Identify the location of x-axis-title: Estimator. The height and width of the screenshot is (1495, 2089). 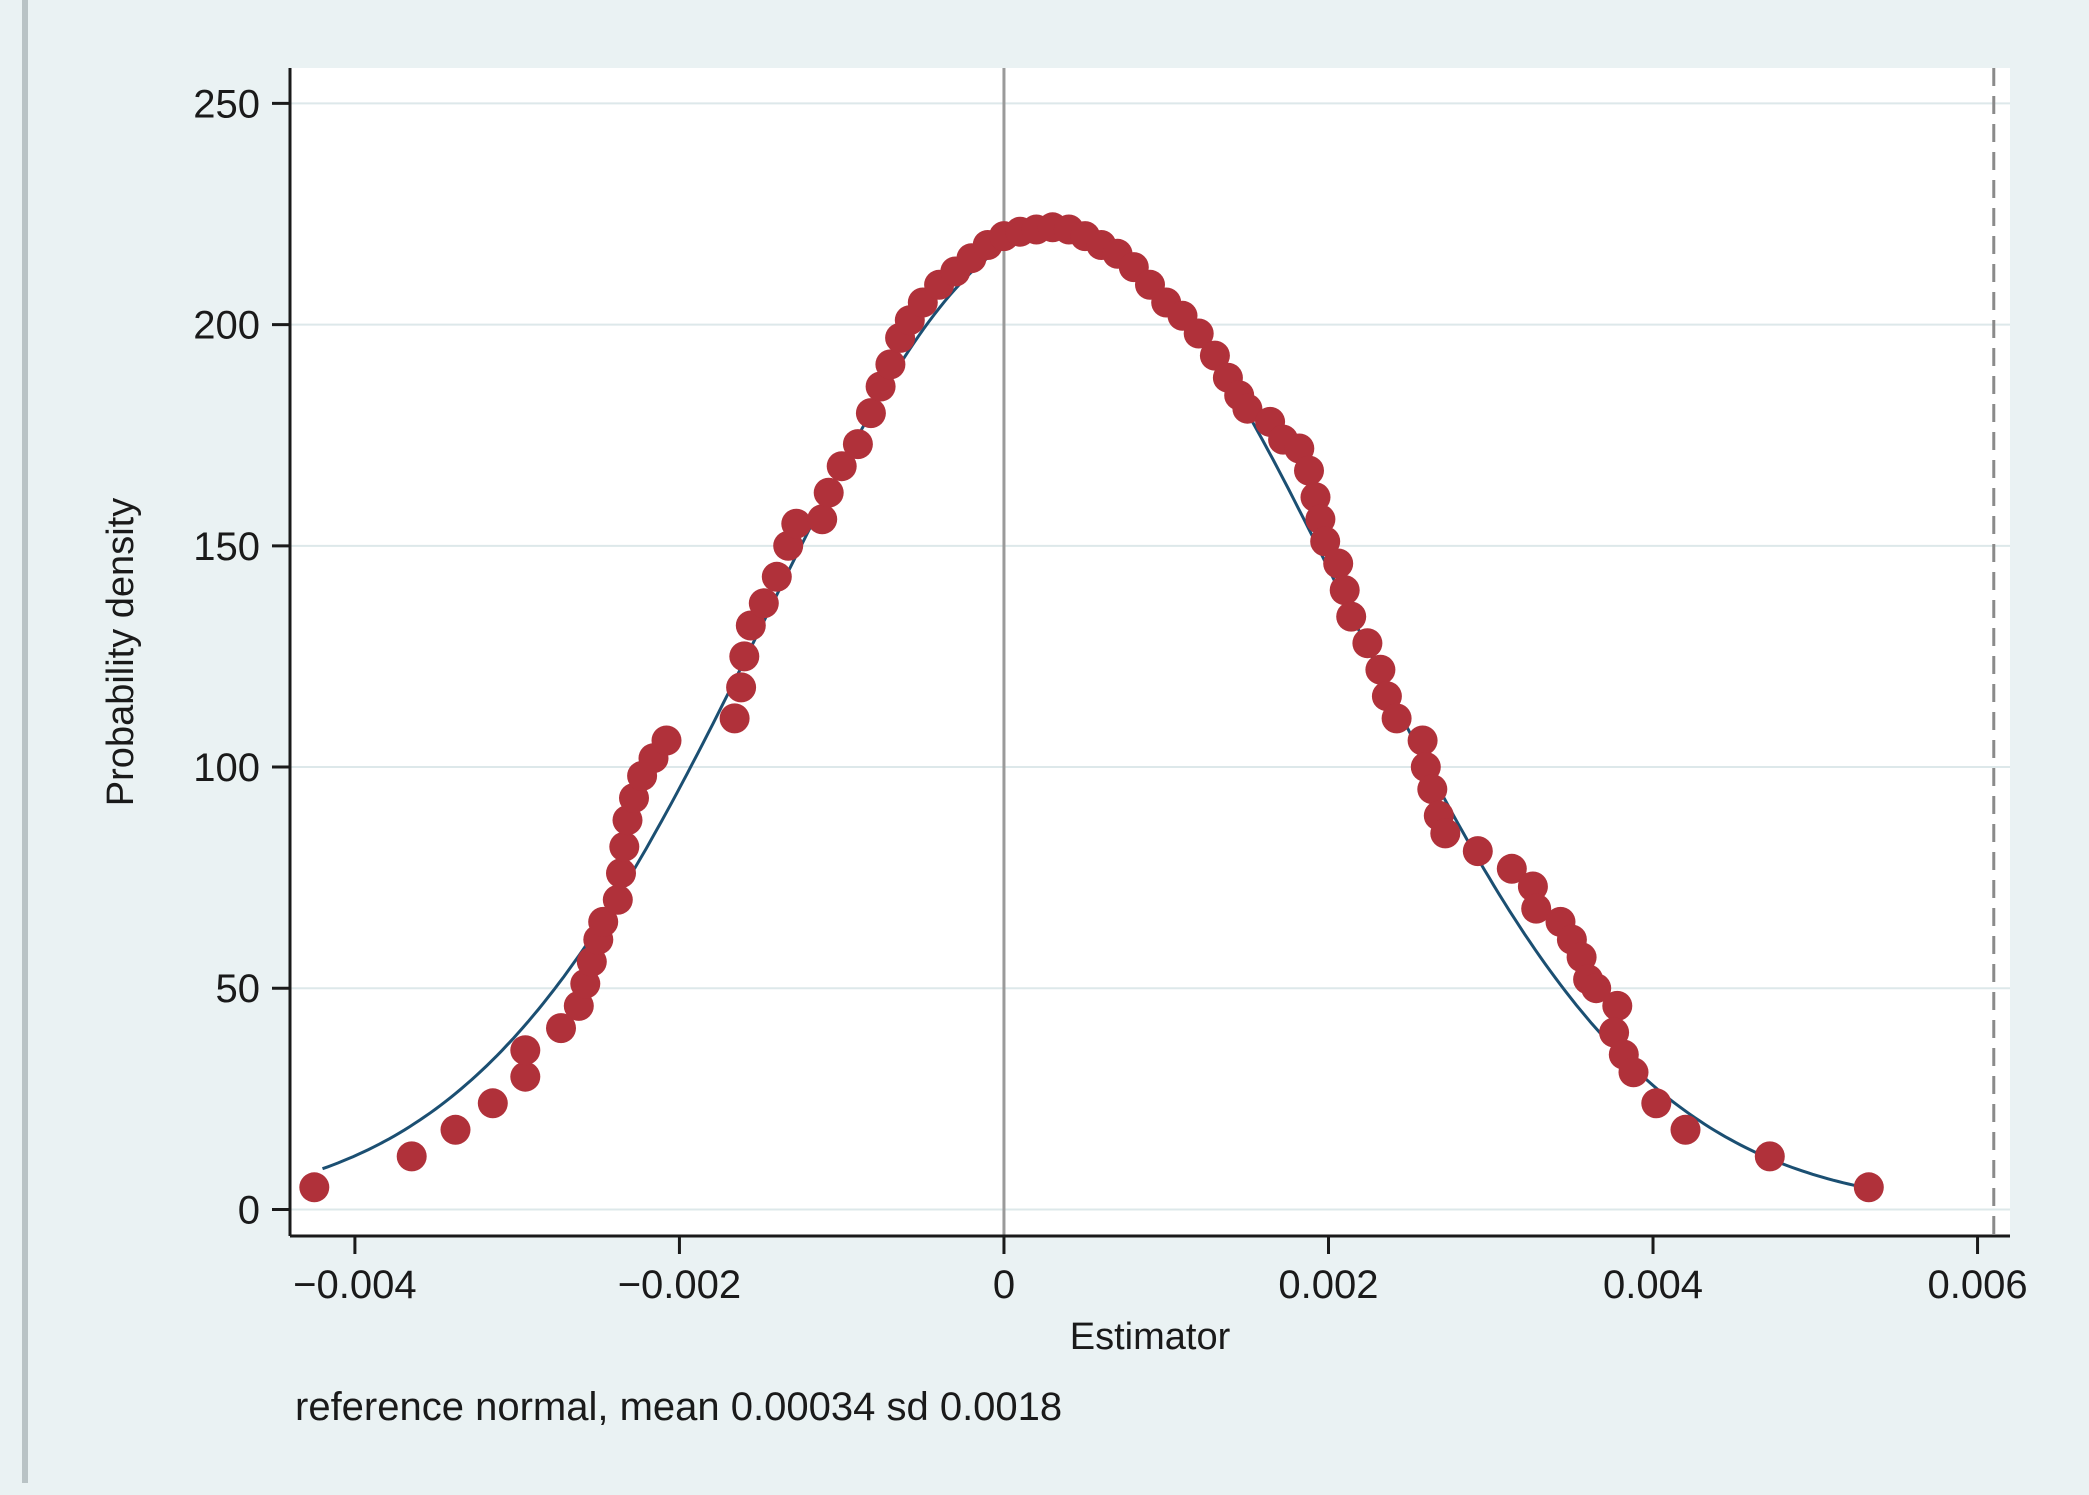
(1150, 1337).